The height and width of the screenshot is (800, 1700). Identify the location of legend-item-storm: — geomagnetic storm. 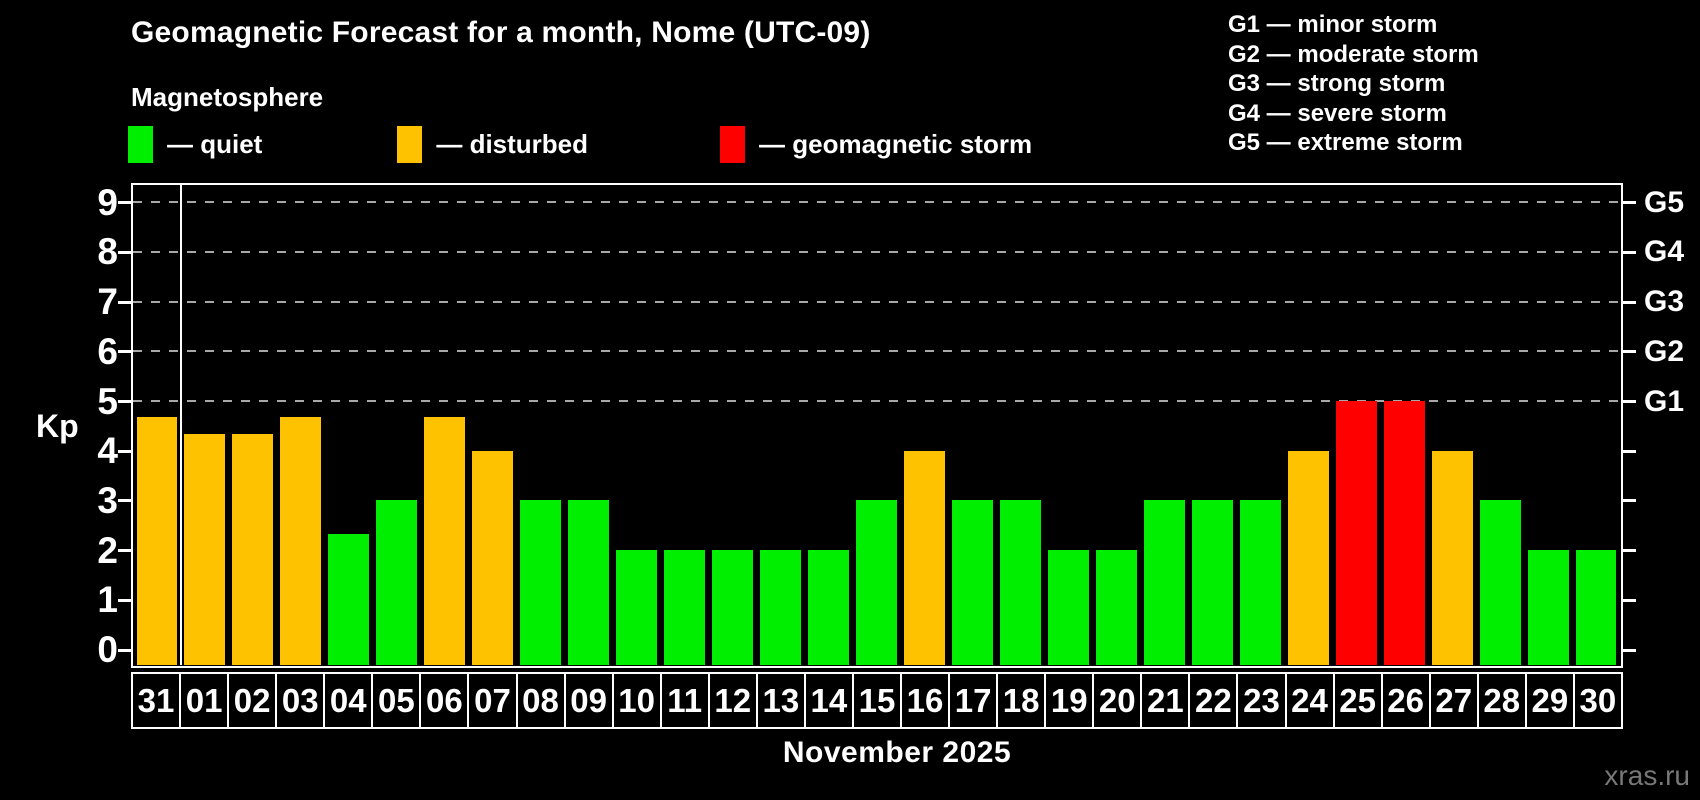
(876, 144).